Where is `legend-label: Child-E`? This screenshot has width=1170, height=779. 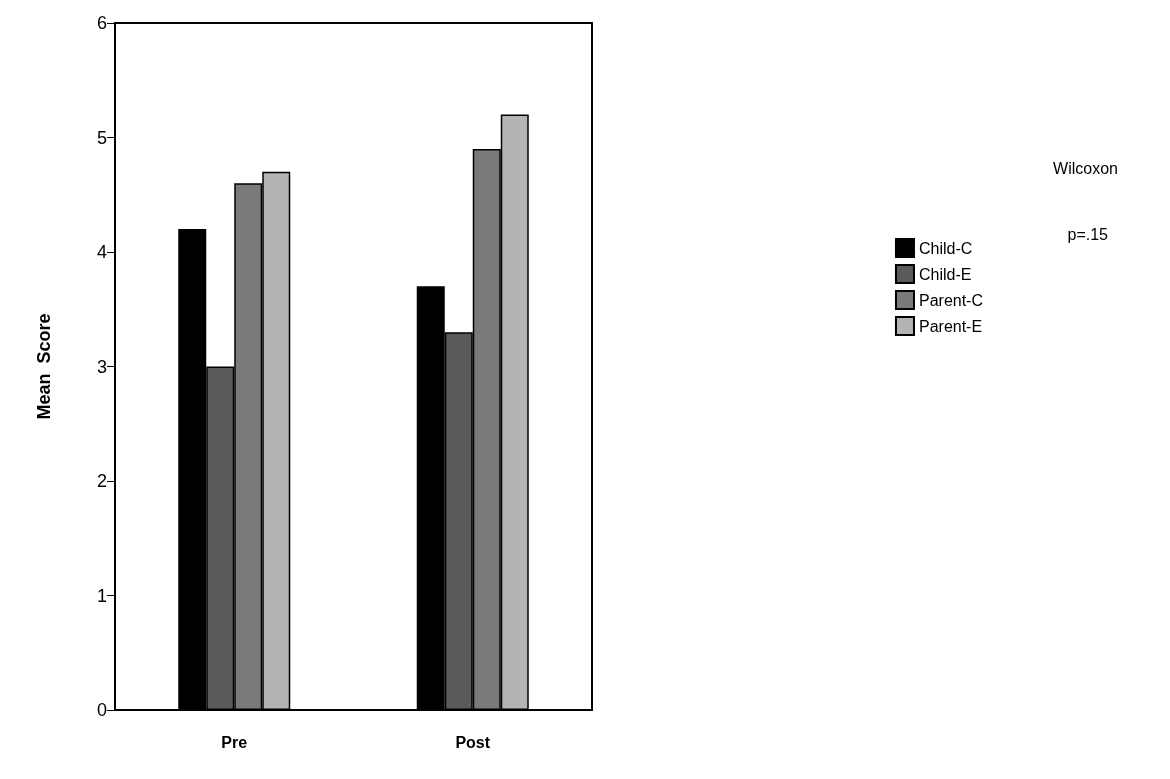
legend-label: Child-E is located at coordinates (945, 274).